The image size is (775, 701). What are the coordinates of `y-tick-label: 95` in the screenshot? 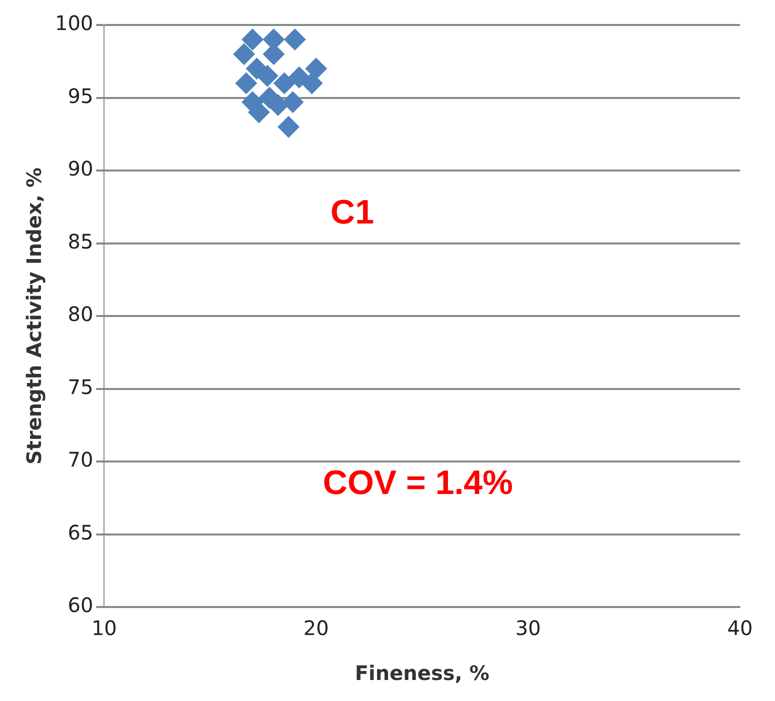 It's located at (81, 96).